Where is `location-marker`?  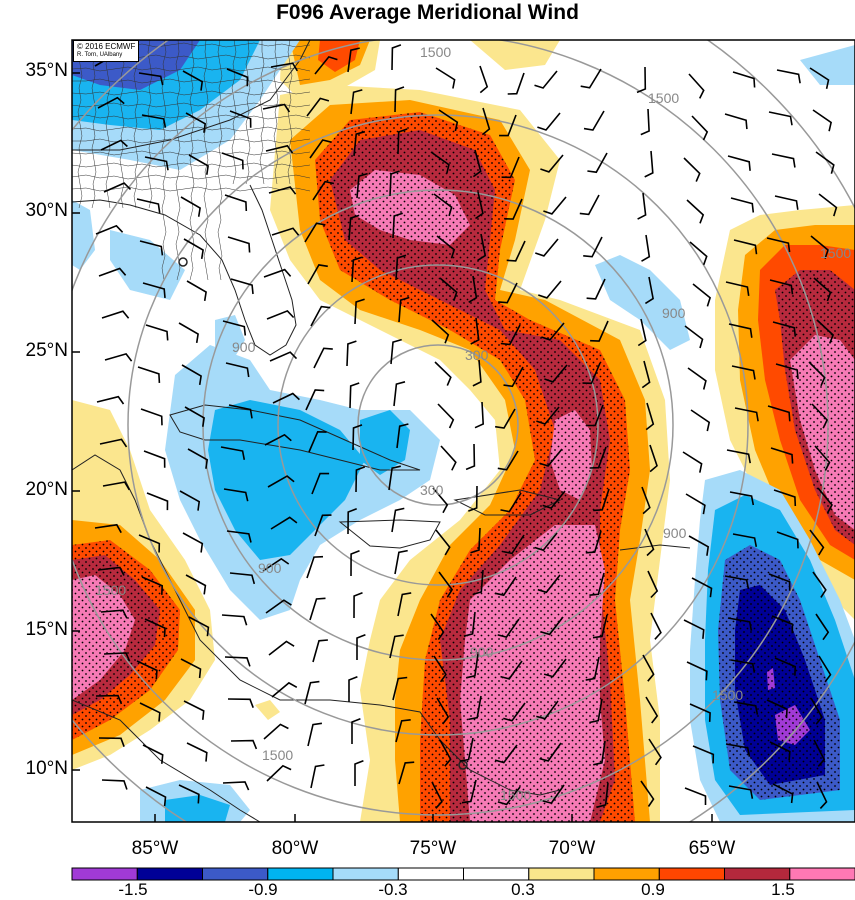
location-marker is located at coordinates (183, 262).